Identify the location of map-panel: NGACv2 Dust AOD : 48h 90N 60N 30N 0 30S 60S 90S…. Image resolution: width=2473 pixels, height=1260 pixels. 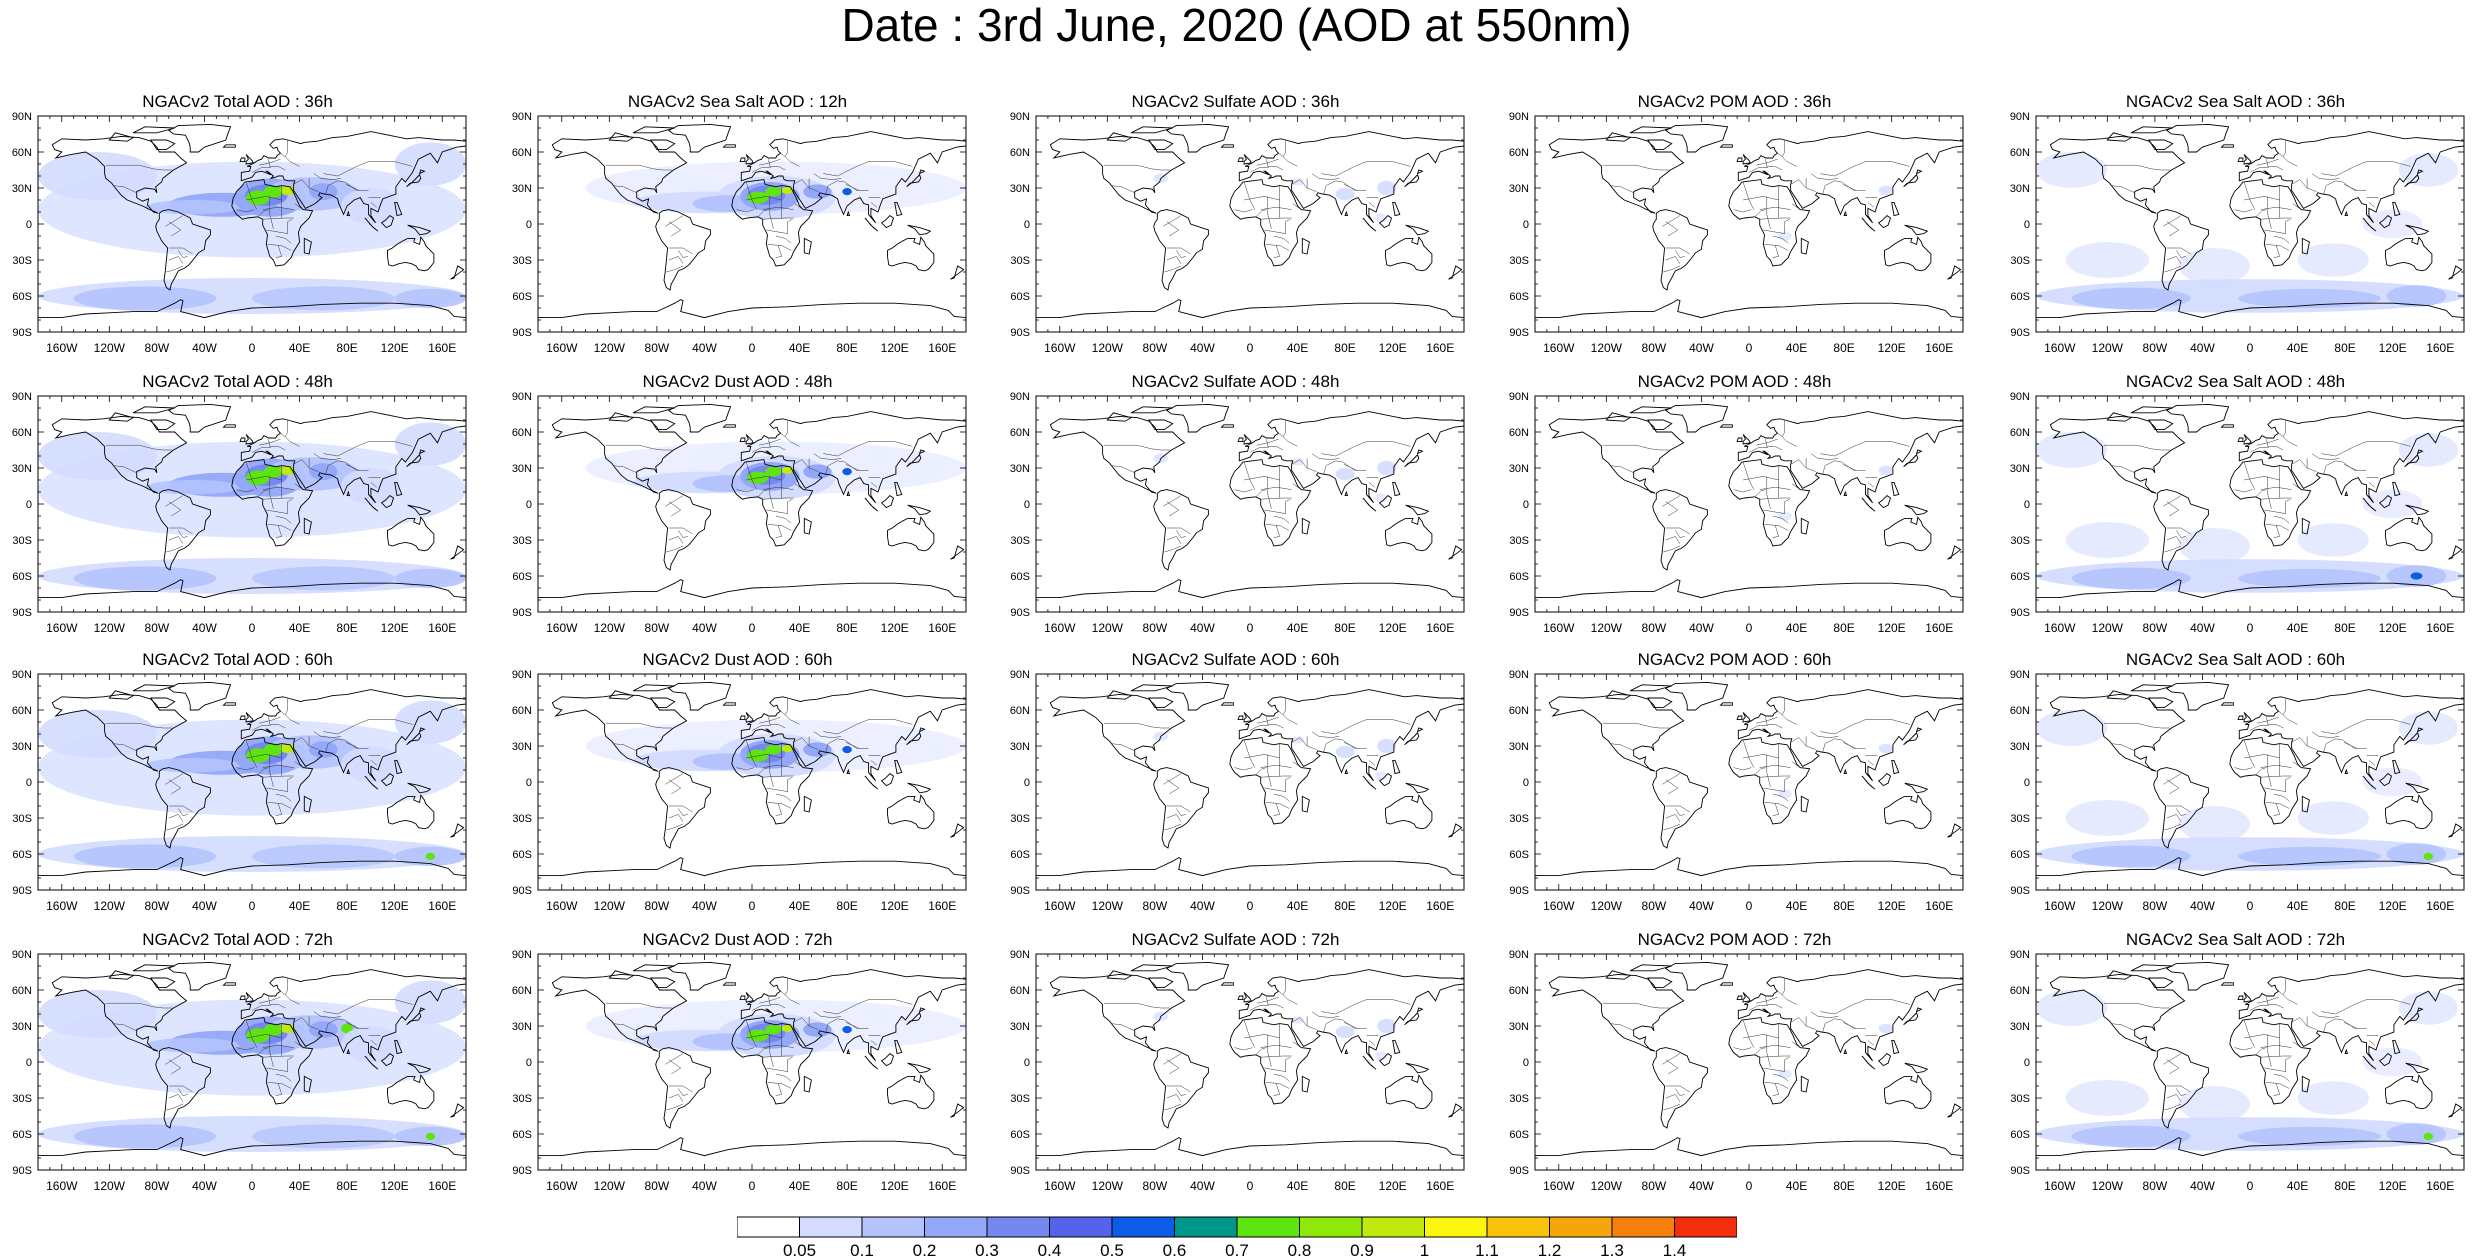
(737, 507).